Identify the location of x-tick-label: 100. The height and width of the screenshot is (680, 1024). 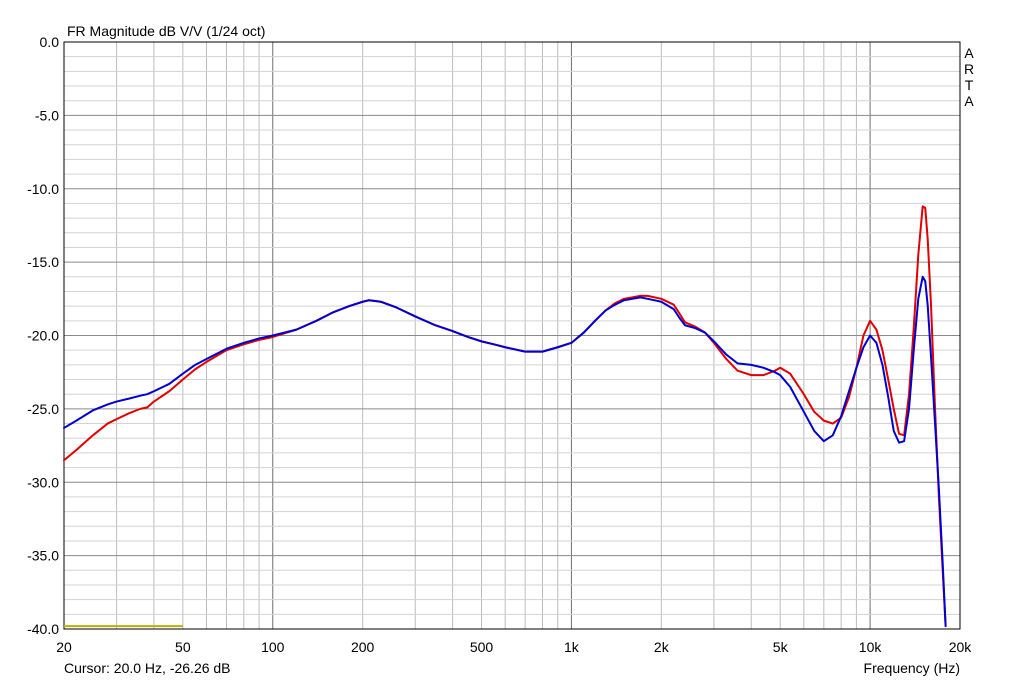
(273, 647).